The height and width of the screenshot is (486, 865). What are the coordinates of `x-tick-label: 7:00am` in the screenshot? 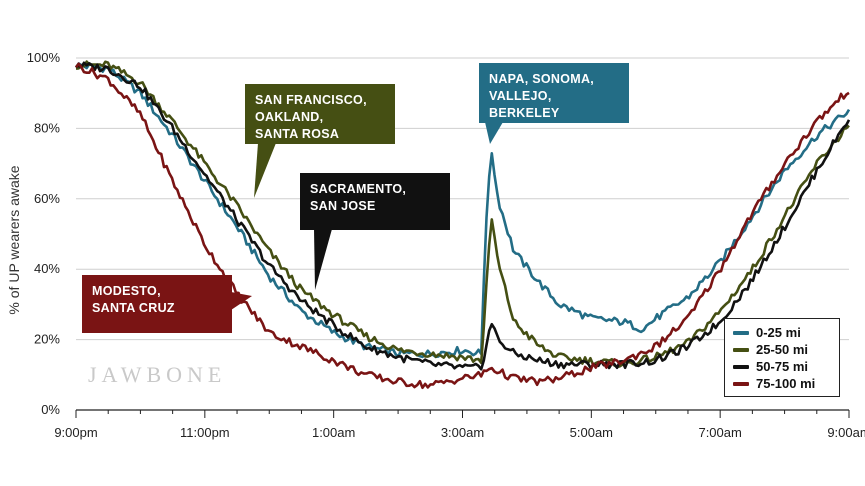 It's located at (719, 432).